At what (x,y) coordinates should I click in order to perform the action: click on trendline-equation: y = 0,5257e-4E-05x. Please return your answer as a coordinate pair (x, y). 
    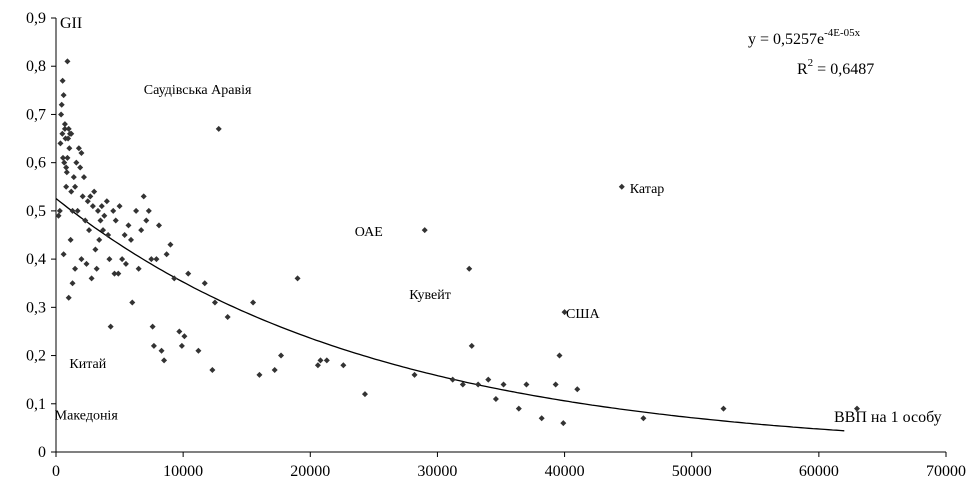
    Looking at the image, I should click on (804, 37).